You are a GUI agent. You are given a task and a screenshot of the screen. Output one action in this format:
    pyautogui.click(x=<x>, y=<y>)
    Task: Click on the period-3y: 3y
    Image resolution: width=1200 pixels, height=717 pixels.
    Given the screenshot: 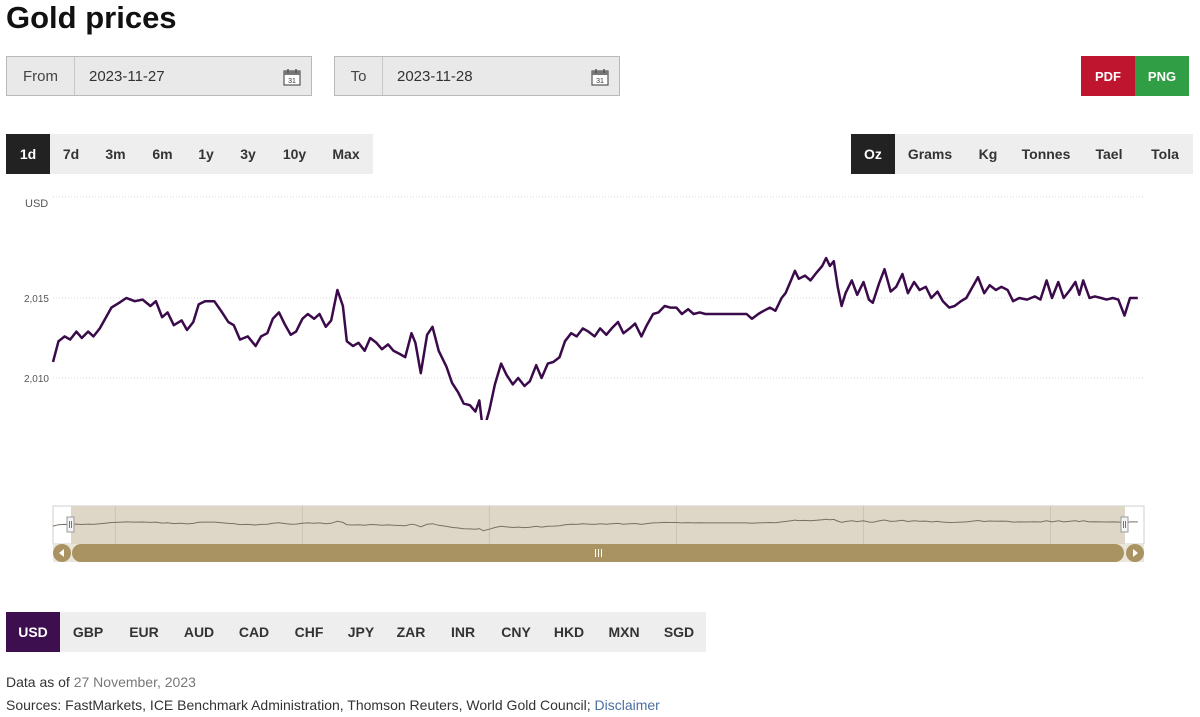 What is the action you would take?
    pyautogui.click(x=248, y=154)
    